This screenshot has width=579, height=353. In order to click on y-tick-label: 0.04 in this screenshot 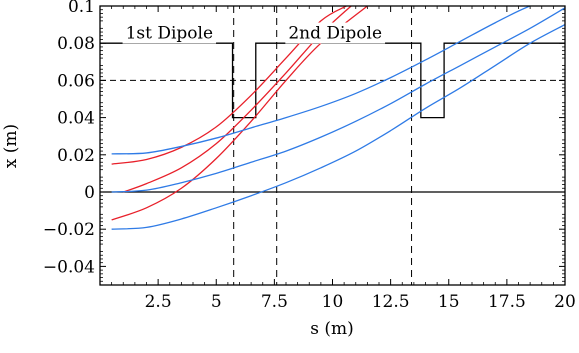, I will do `click(76, 119)`.